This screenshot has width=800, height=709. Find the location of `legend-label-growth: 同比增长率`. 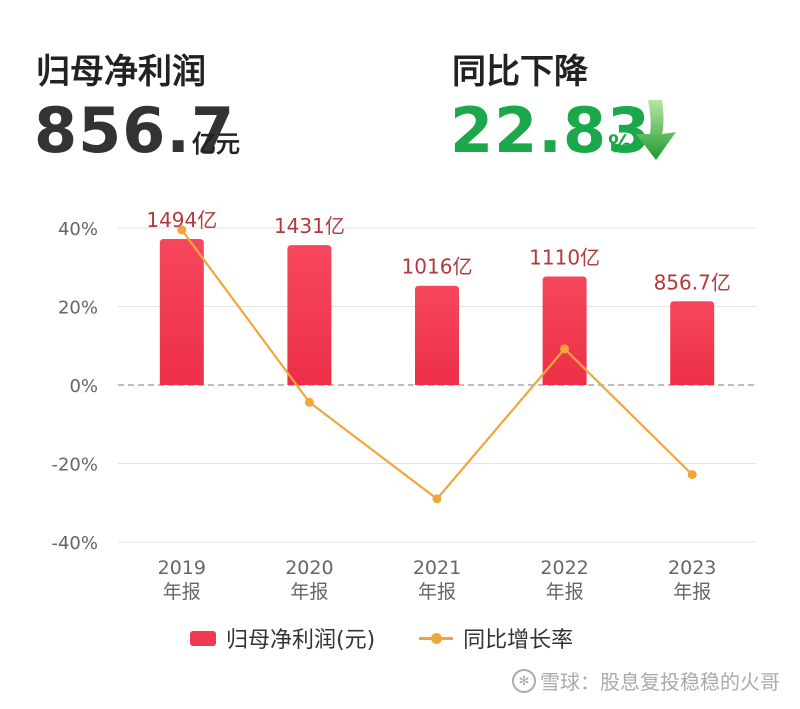

legend-label-growth: 同比增长率 is located at coordinates (518, 640).